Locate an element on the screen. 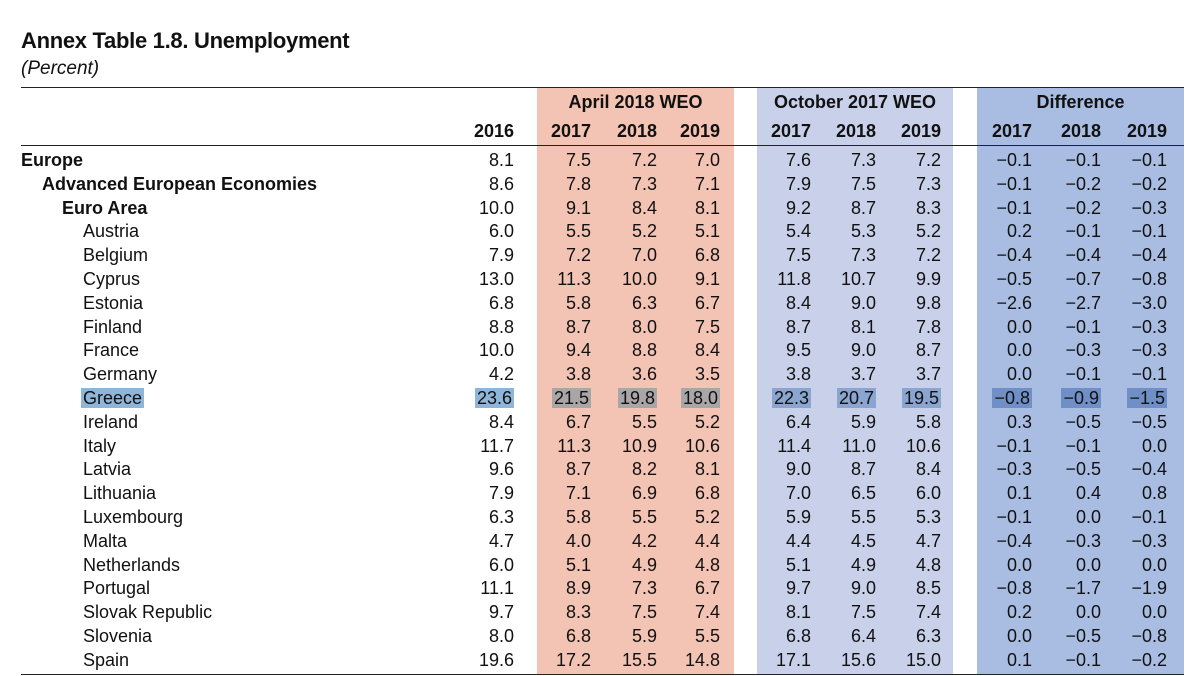 Image resolution: width=1186 pixels, height=676 pixels. cell-value: −0.5 is located at coordinates (1014, 279).